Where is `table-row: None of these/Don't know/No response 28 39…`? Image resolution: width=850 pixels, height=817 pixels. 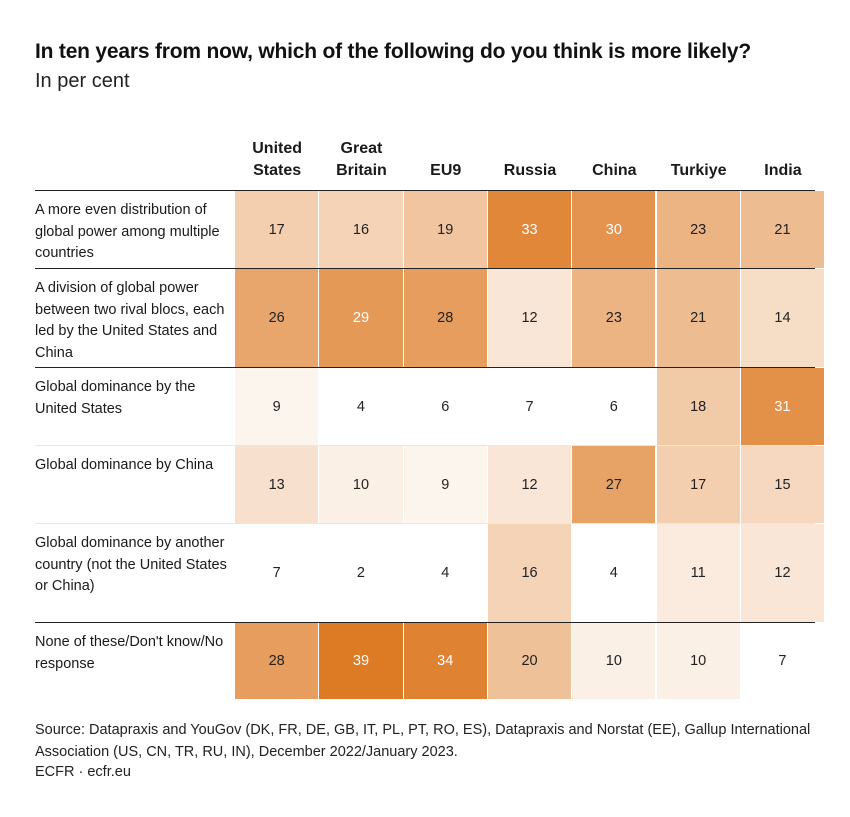 table-row: None of these/Don't know/No response 28 39… is located at coordinates (430, 661).